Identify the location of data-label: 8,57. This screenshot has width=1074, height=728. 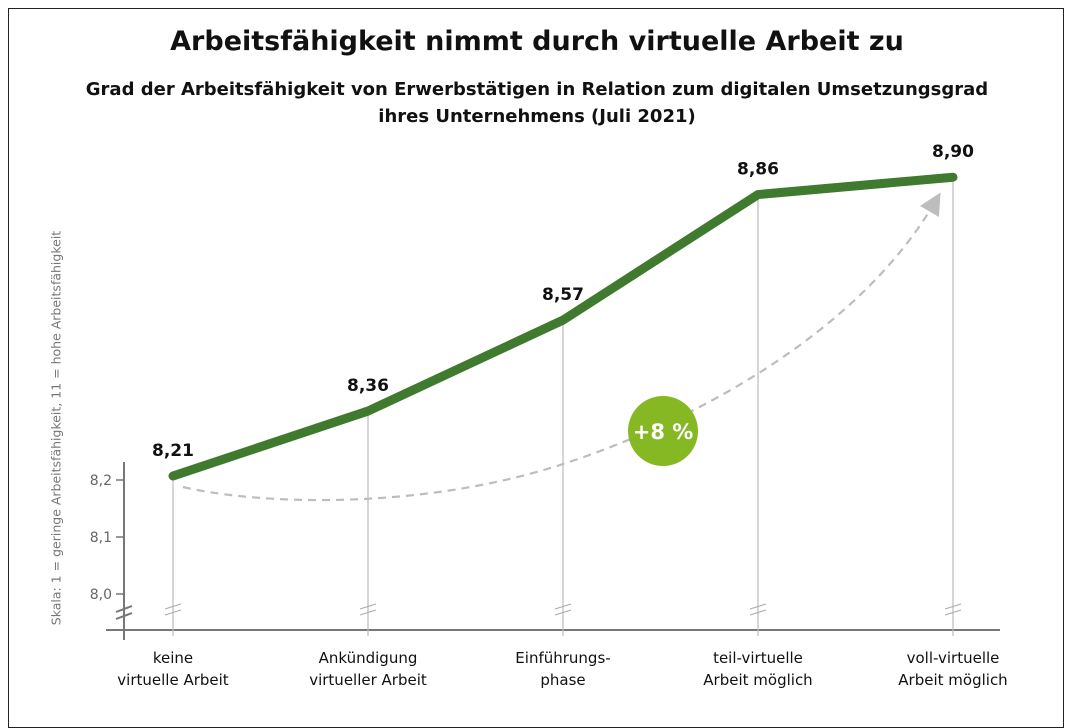
(563, 295).